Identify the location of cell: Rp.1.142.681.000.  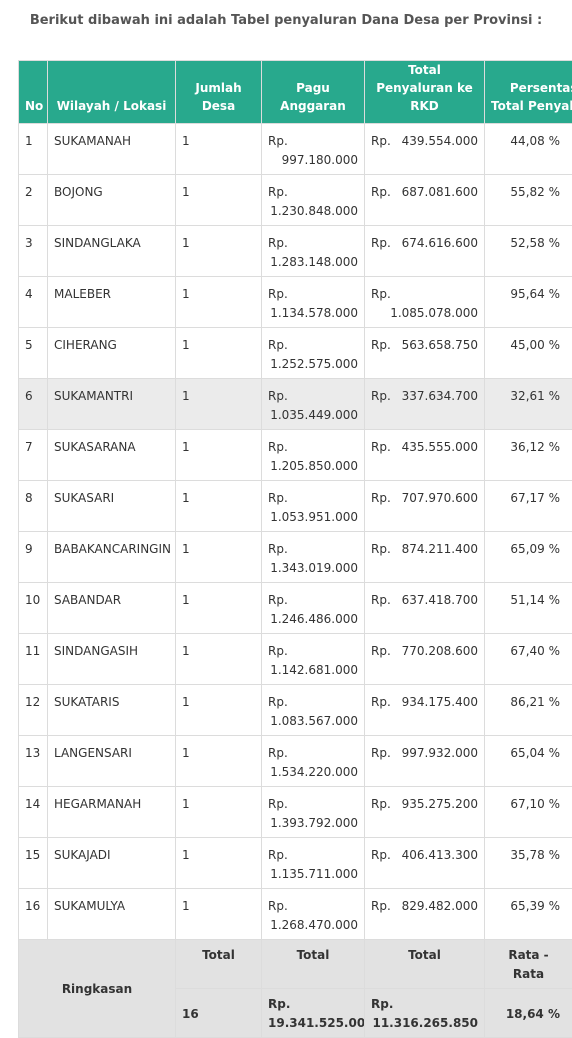
(313, 659).